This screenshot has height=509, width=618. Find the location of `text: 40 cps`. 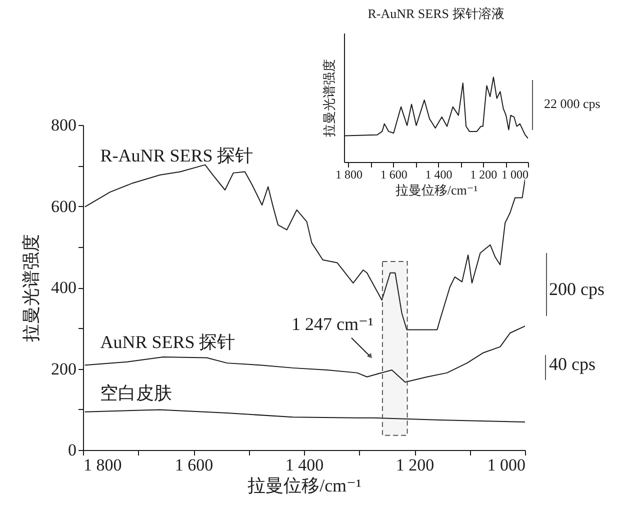

text: 40 cps is located at coordinates (572, 364).